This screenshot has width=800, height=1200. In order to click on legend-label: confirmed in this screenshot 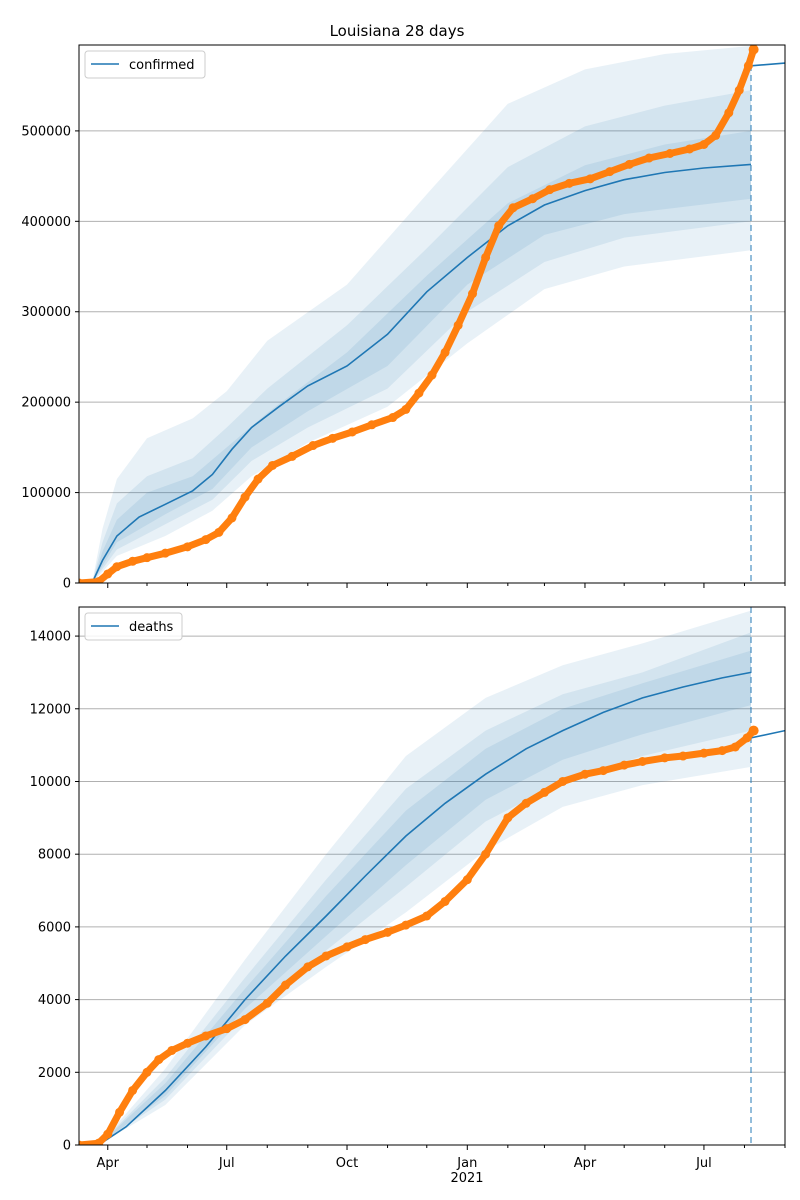, I will do `click(162, 65)`.